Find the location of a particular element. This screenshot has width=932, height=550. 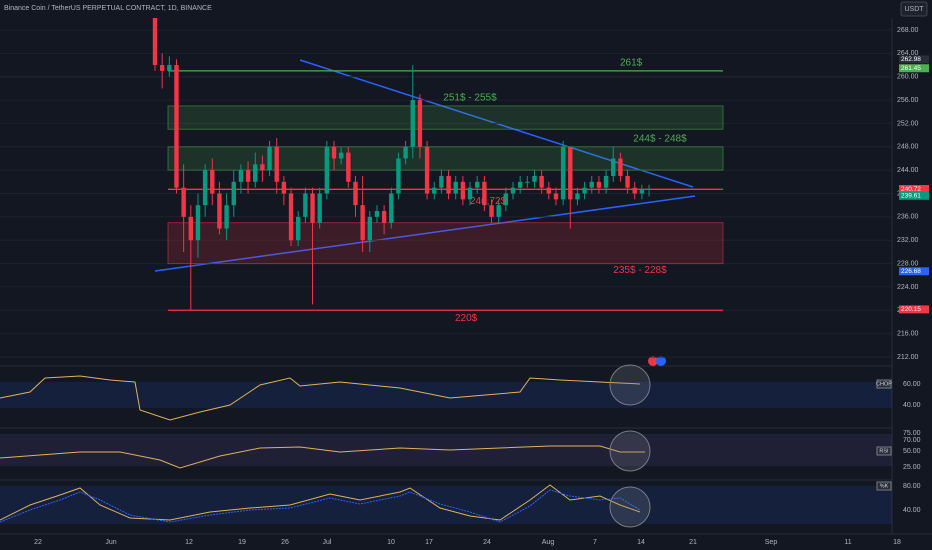

price-tick-label: 248.00 is located at coordinates (908, 147).